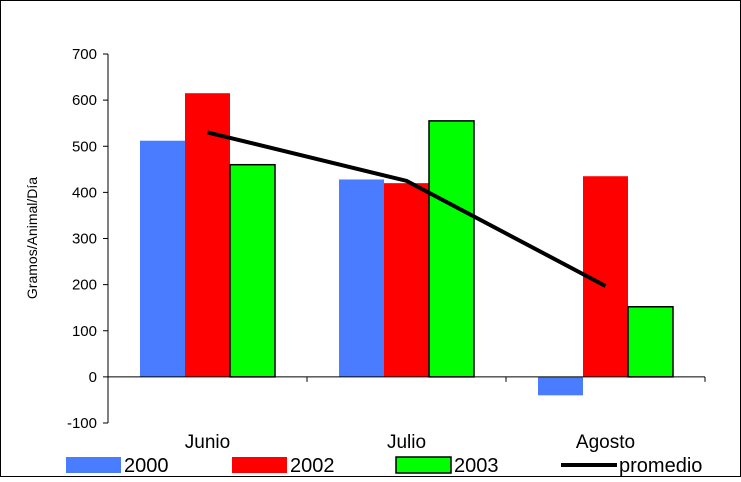 Image resolution: width=741 pixels, height=482 pixels. Describe the element at coordinates (84, 100) in the screenshot. I see `y-tick-label: 600` at that location.